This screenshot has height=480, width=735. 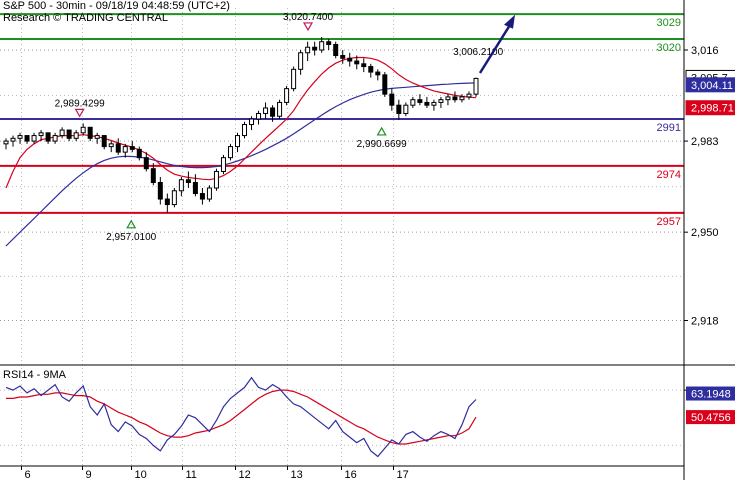 What do you see at coordinates (705, 233) in the screenshot?
I see `y-tick-label: 2,950` at bounding box center [705, 233].